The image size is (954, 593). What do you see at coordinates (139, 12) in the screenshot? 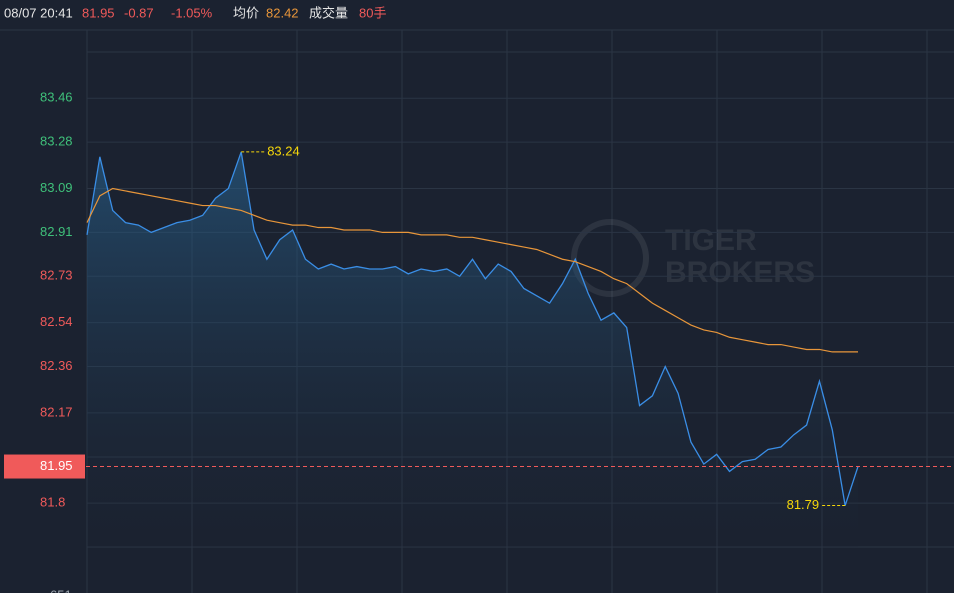
I see `change: -0.87` at bounding box center [139, 12].